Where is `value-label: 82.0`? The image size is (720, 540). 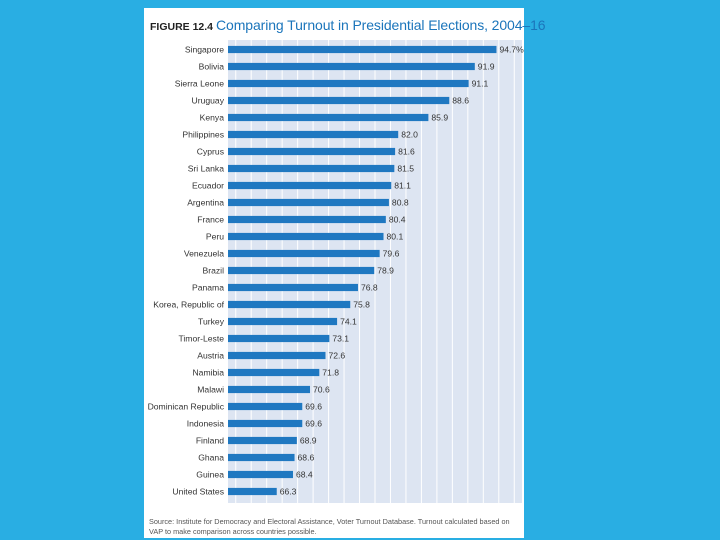 value-label: 82.0 is located at coordinates (409, 135).